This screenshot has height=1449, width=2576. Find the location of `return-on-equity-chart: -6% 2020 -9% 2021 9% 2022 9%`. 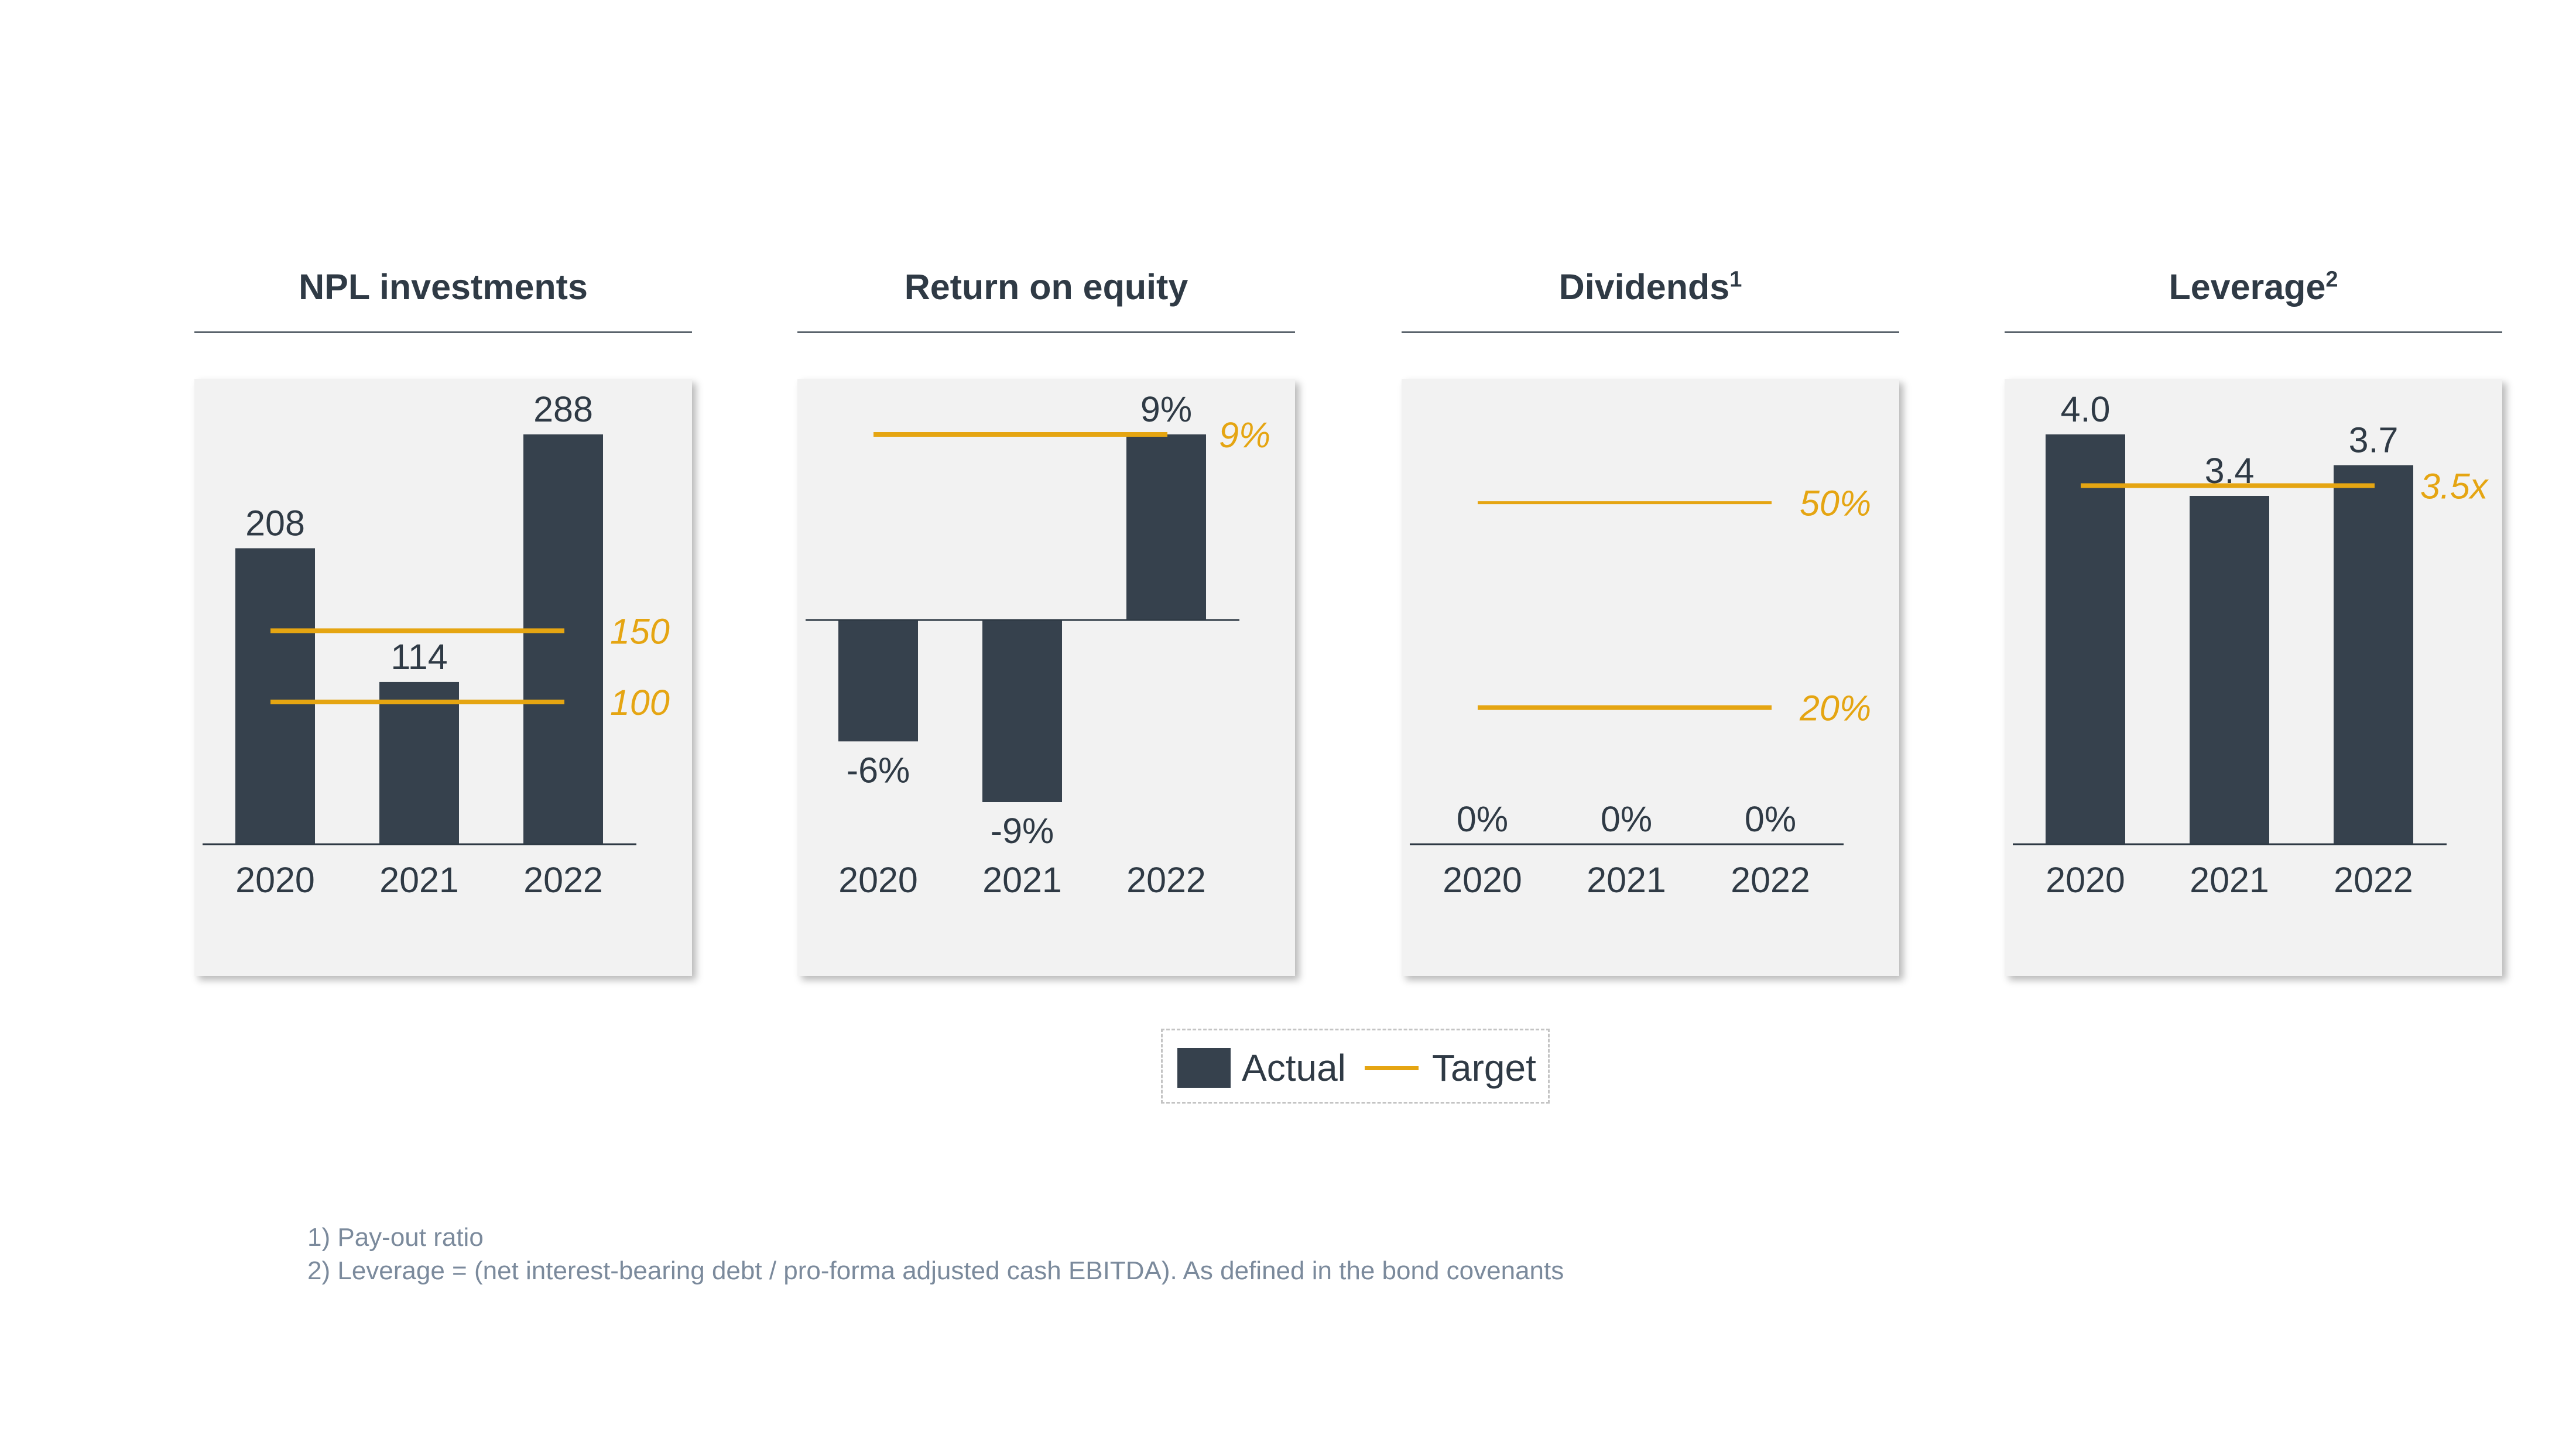

return-on-equity-chart: -6% 2020 -9% 2021 9% 2022 9% is located at coordinates (1038, 644).